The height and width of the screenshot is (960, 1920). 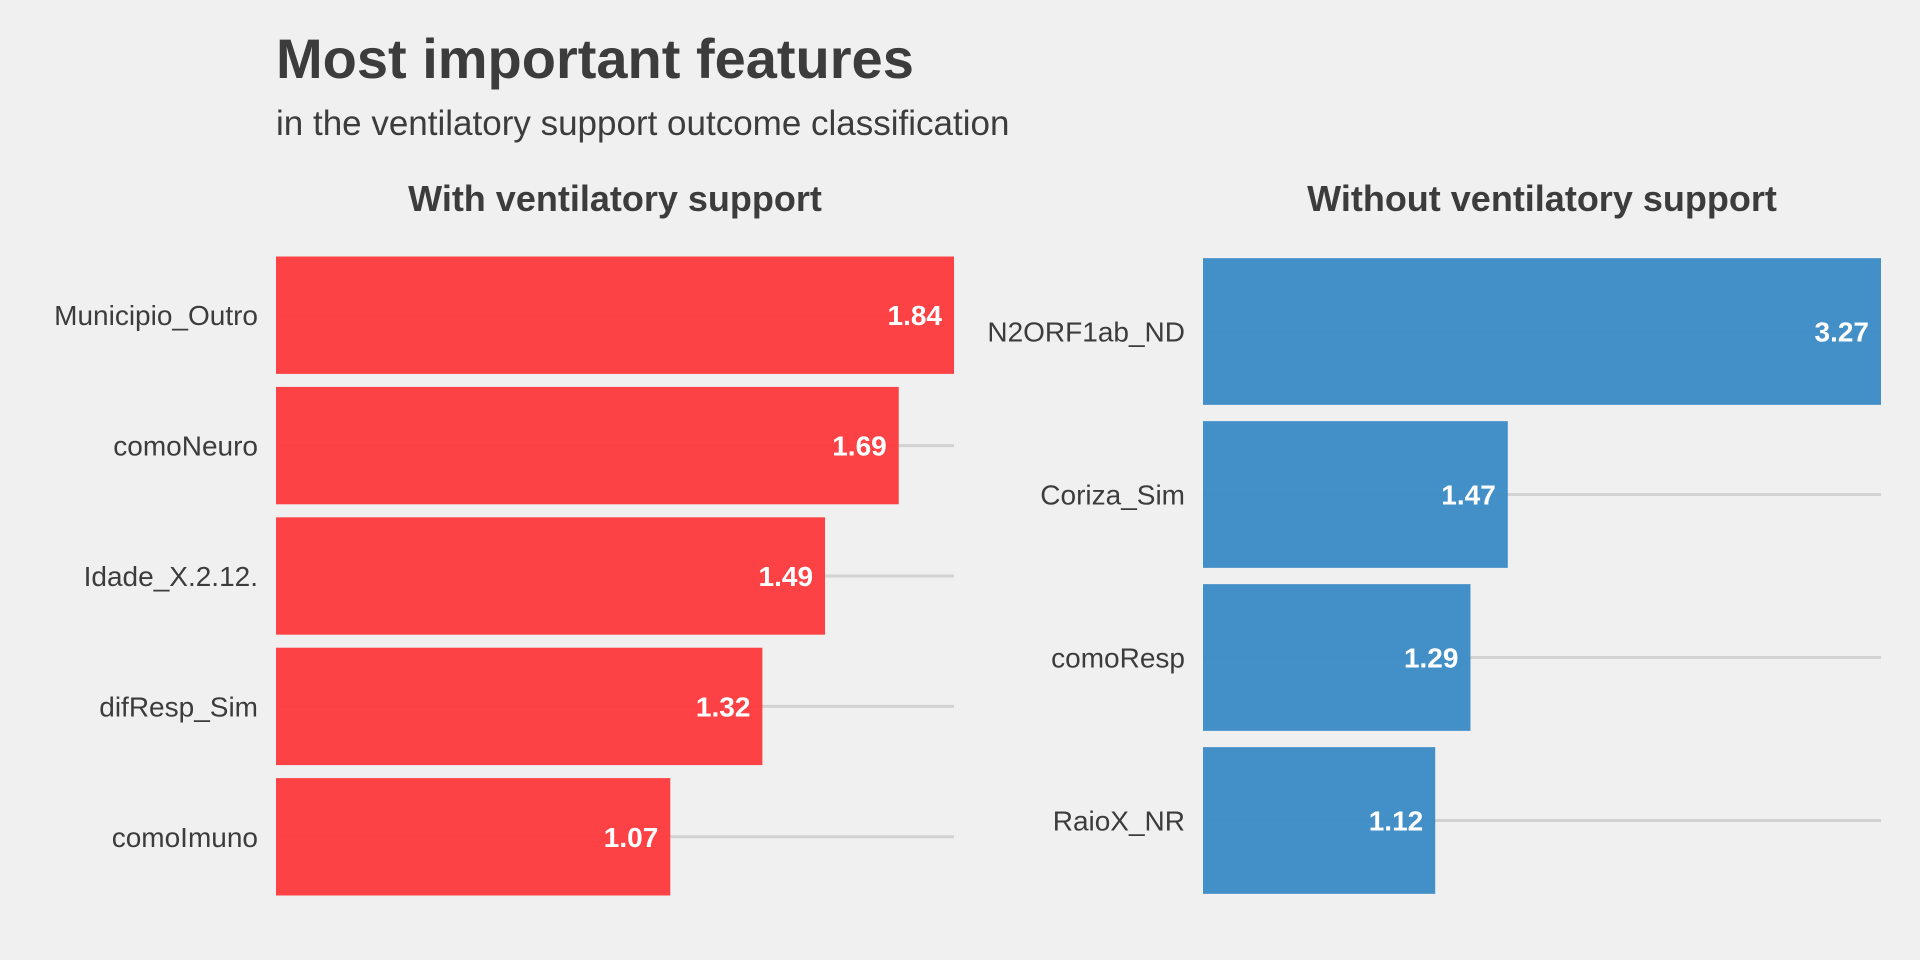 What do you see at coordinates (171, 576) in the screenshot?
I see `category-label: Idade_X.2.12.` at bounding box center [171, 576].